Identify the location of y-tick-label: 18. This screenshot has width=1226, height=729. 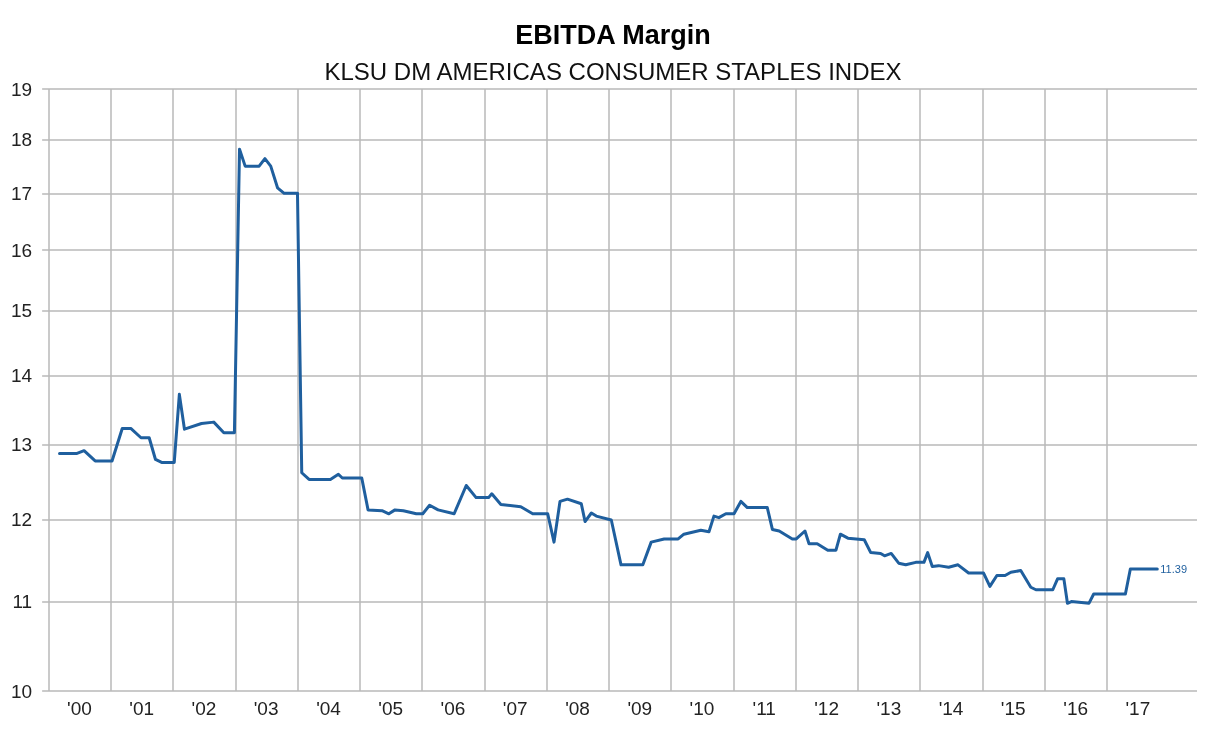
(21, 140).